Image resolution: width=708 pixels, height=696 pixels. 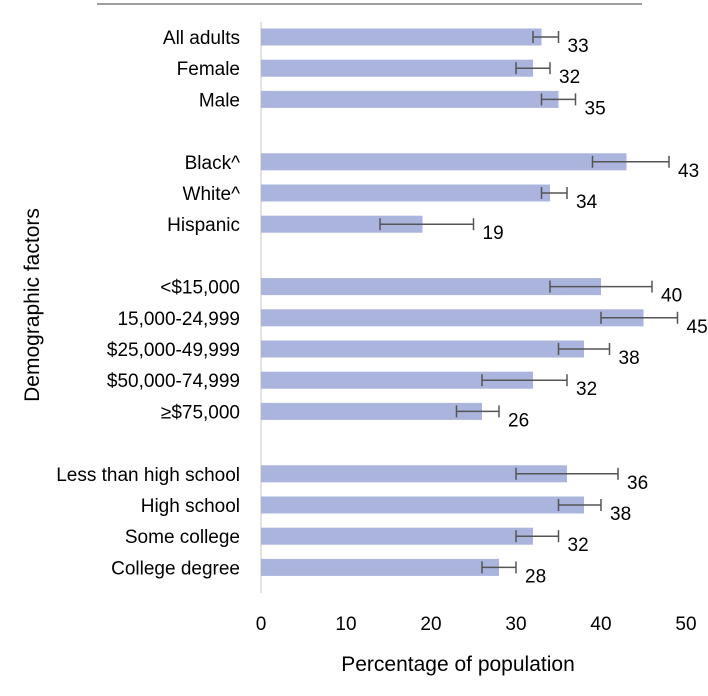 I want to click on category-label: $25,000-49,999, so click(x=173, y=350).